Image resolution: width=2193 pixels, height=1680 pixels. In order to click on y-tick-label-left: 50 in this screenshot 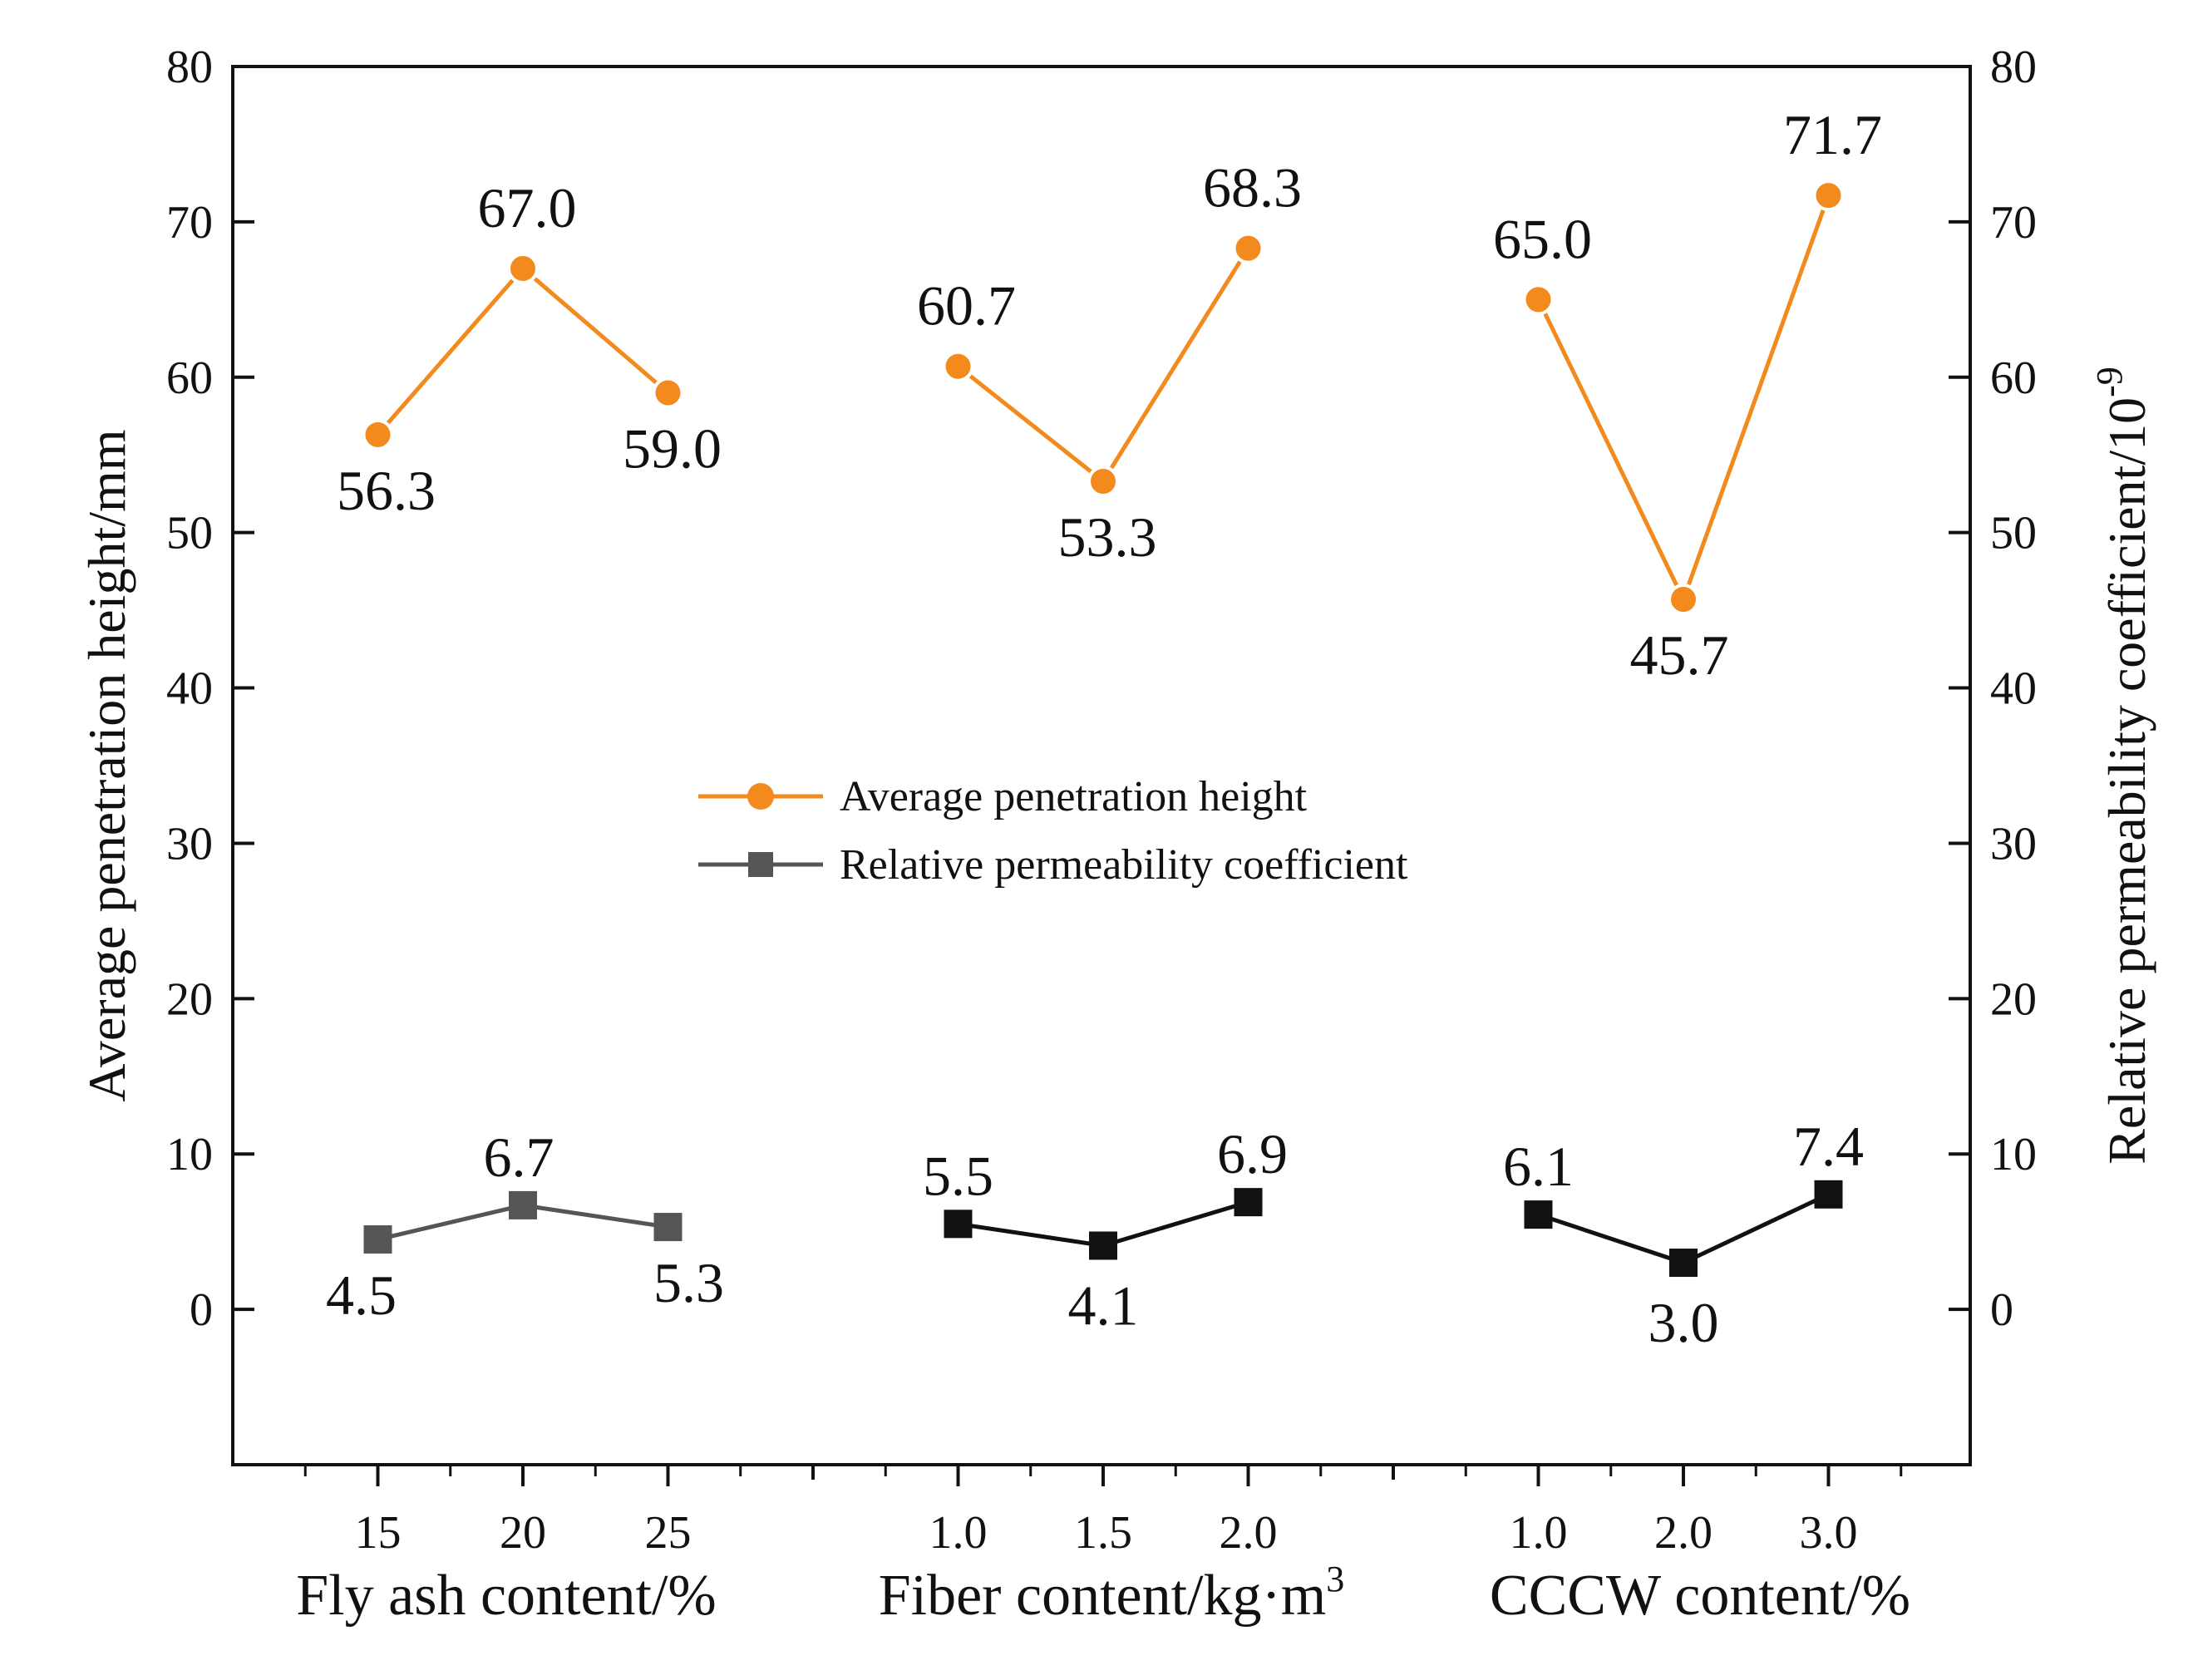, I will do `click(189, 533)`.